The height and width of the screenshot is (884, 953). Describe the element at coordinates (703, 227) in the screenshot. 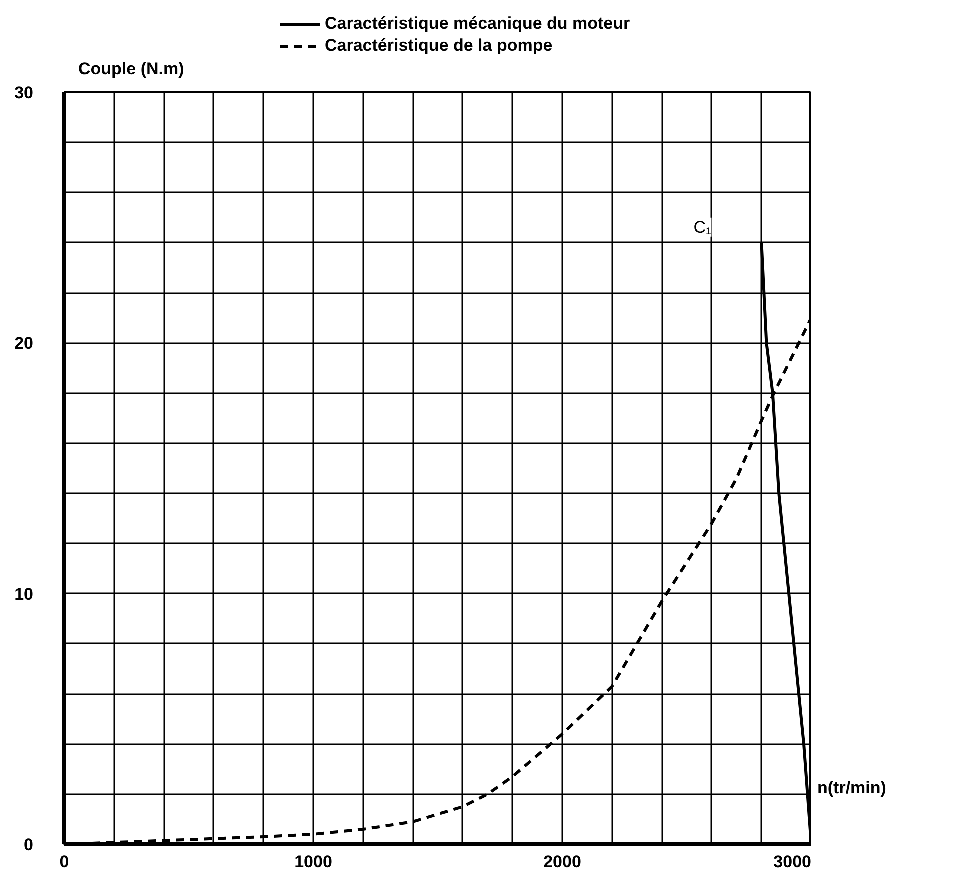

I see `annotation: C₁` at that location.